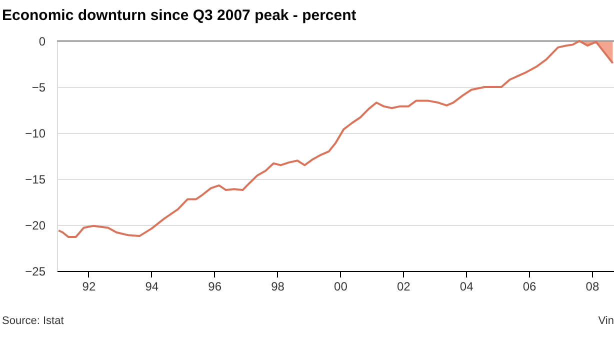 The image size is (614, 346). Describe the element at coordinates (35, 271) in the screenshot. I see `y-tick-label: −25` at that location.